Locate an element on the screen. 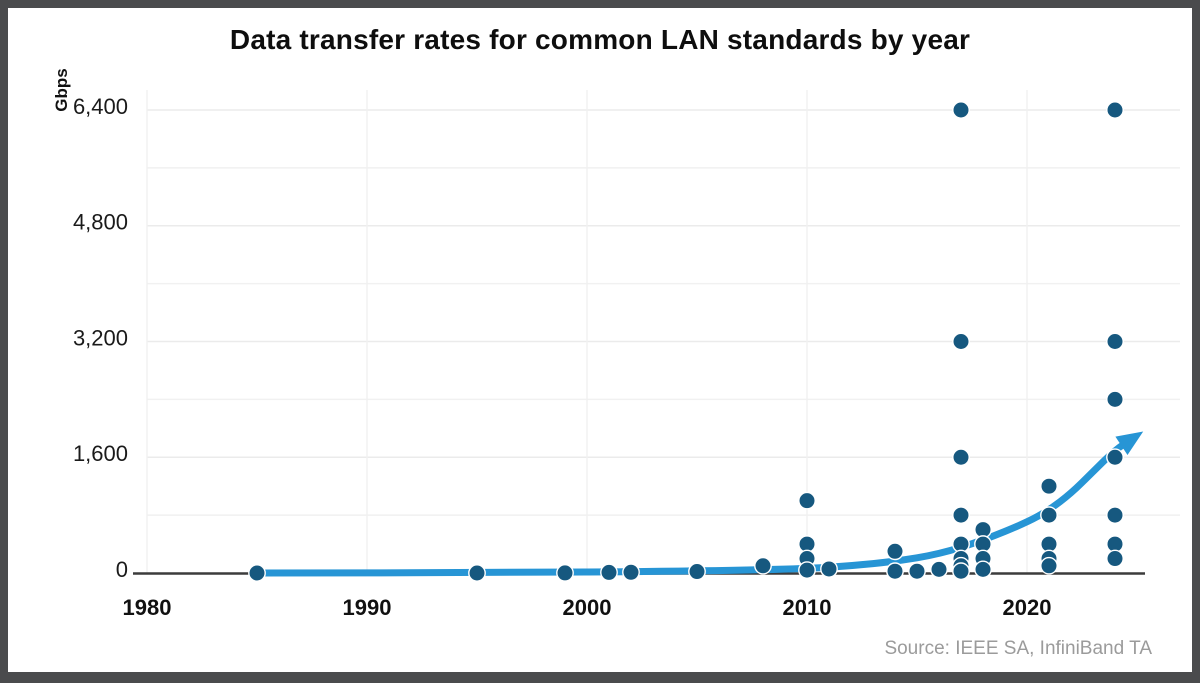 This screenshot has height=683, width=1200. x-tick-label: 2010 is located at coordinates (807, 607).